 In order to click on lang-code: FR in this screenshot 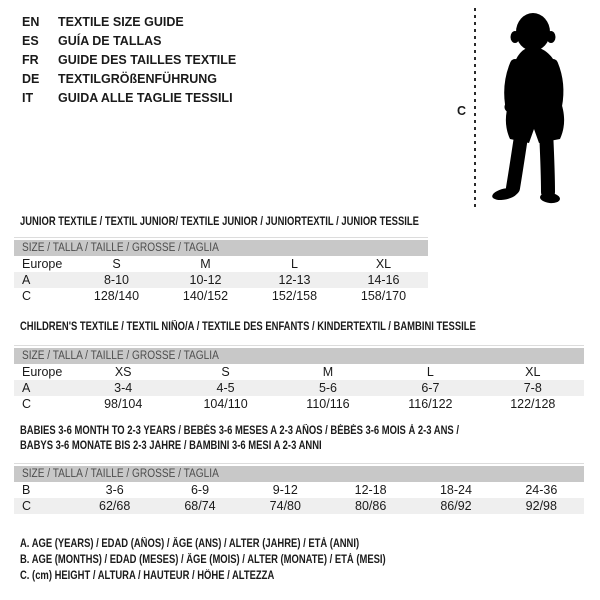, I will do `click(30, 59)`.